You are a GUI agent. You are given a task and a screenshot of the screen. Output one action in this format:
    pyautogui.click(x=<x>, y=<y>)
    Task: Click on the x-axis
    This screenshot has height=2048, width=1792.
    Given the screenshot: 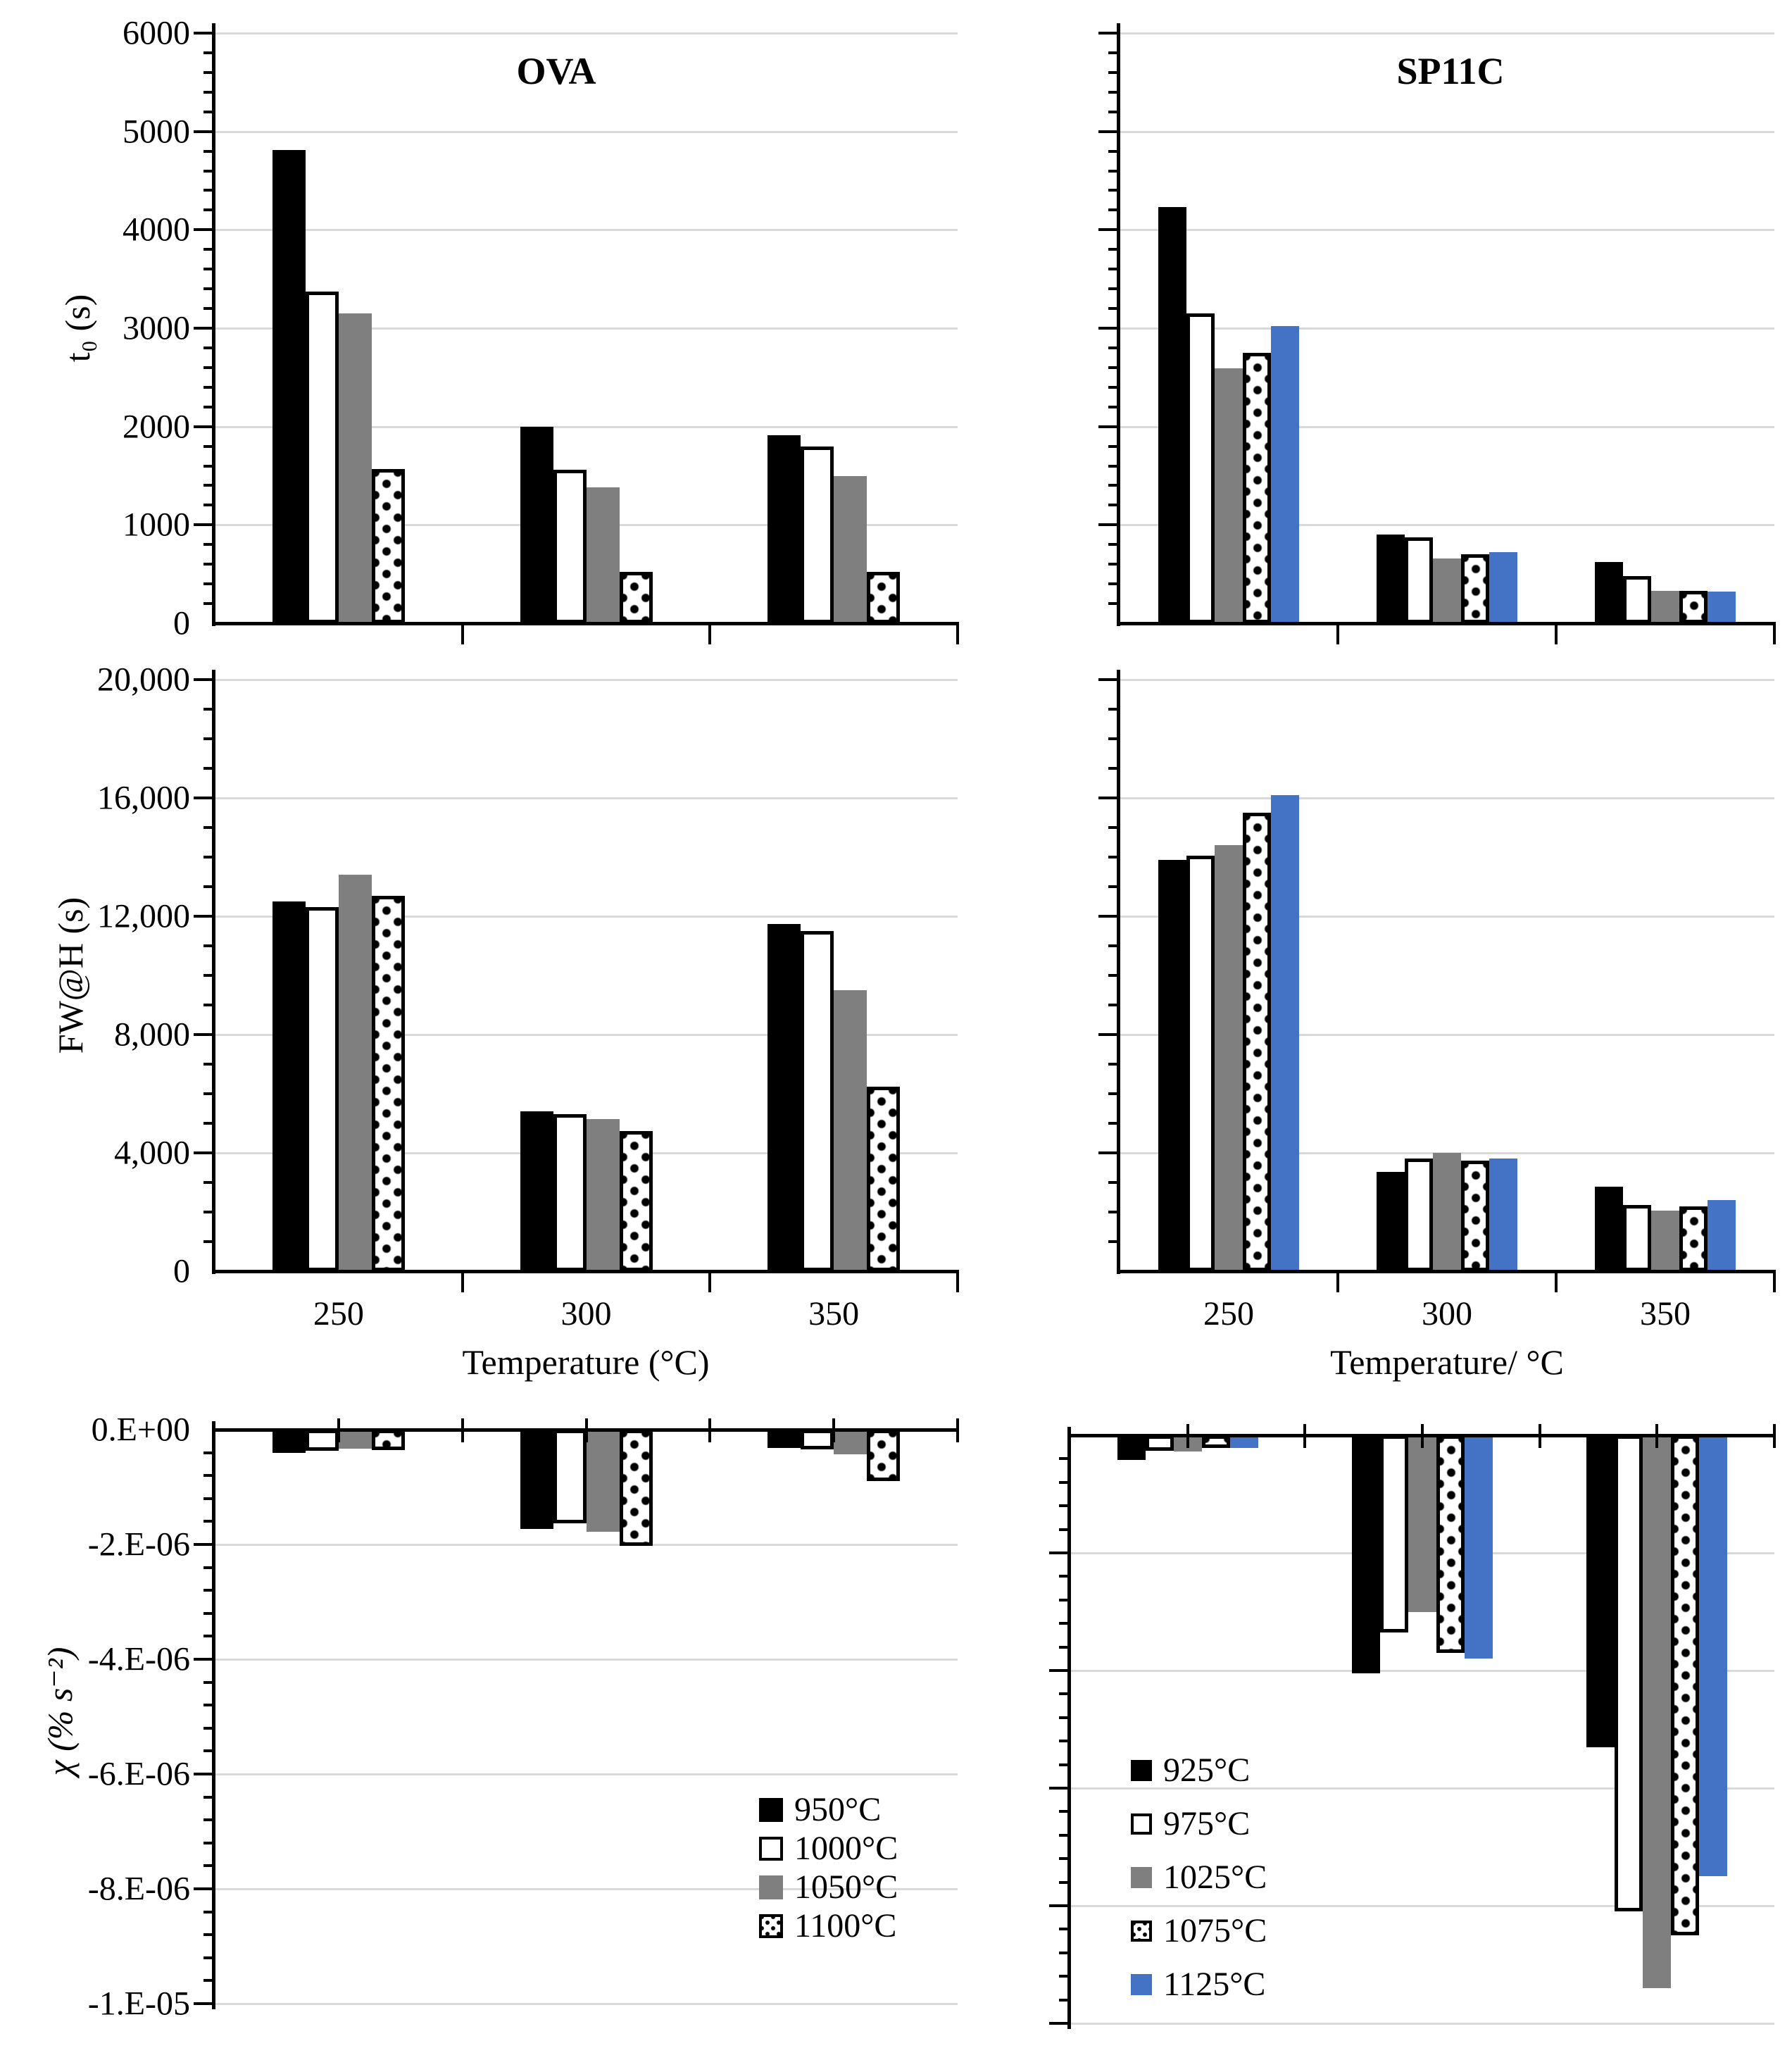 What is the action you would take?
    pyautogui.click(x=1446, y=623)
    